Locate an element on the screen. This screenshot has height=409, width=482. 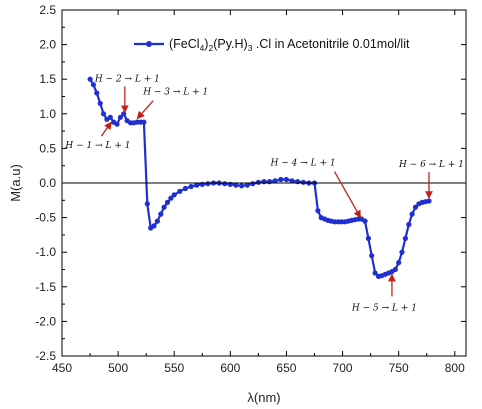
annotation-label: H − 1 → L + 1 is located at coordinates (97, 146).